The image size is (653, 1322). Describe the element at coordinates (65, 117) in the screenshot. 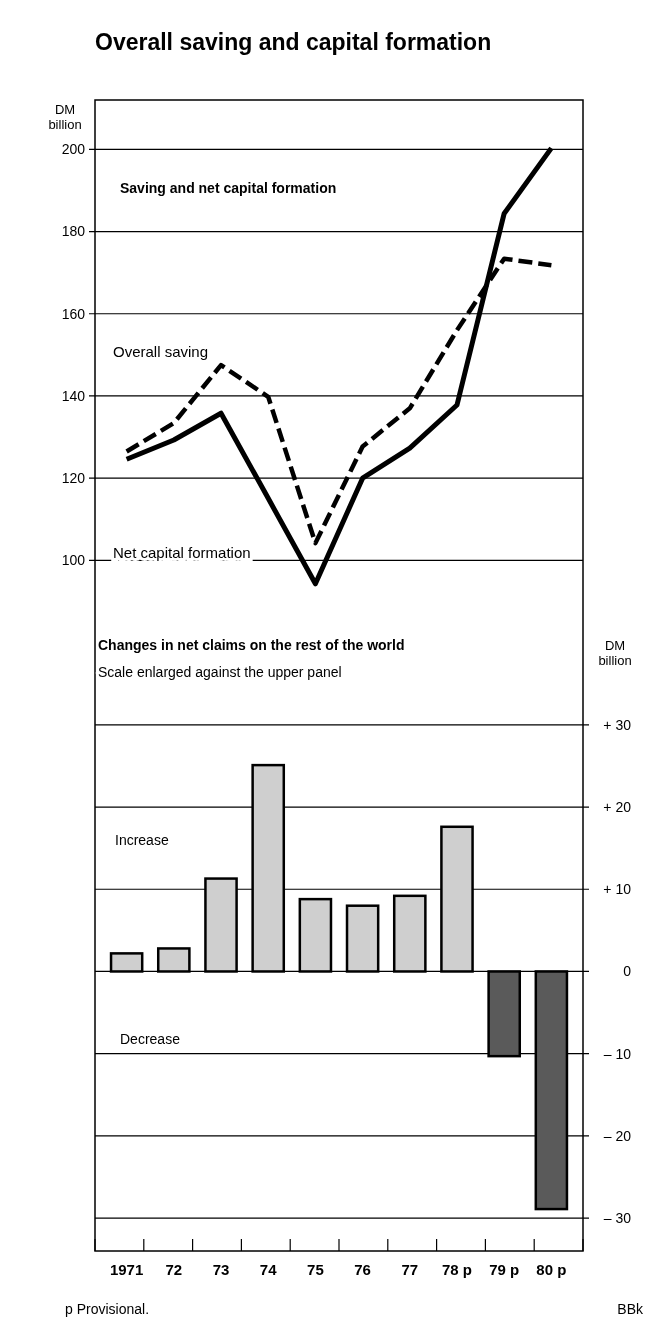

I see `y-axis-title: DM billion` at that location.